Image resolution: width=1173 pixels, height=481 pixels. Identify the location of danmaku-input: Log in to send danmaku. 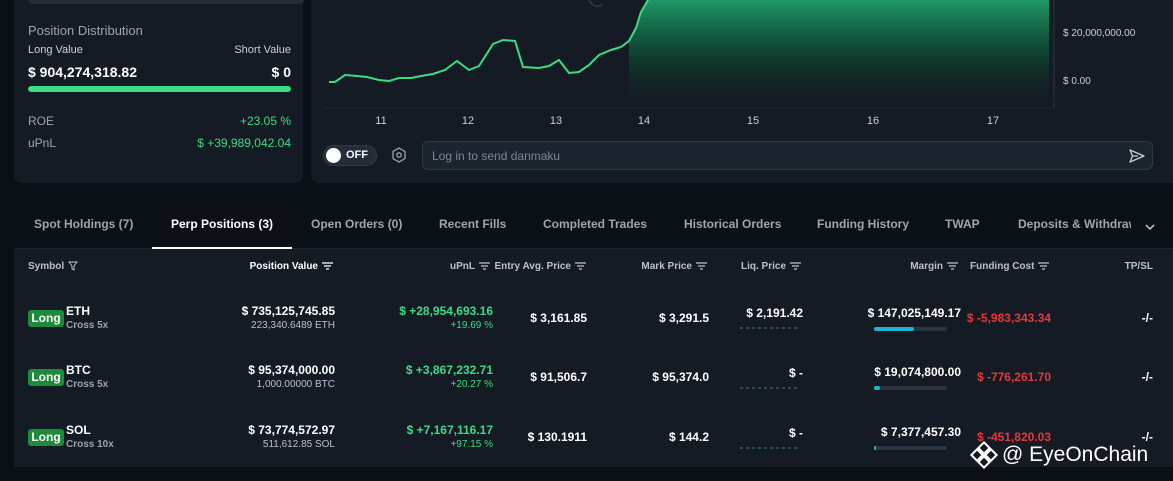
(787, 155).